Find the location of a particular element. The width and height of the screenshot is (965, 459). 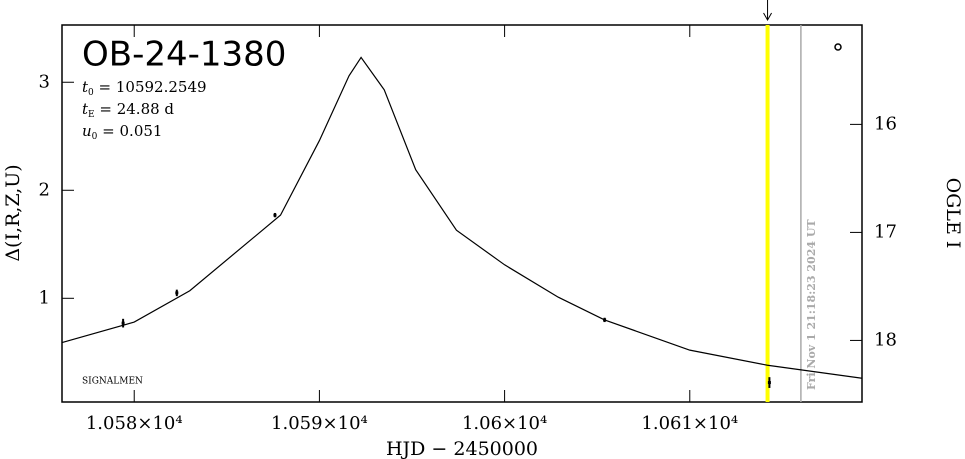

y-tick-label: 1 is located at coordinates (44, 297).